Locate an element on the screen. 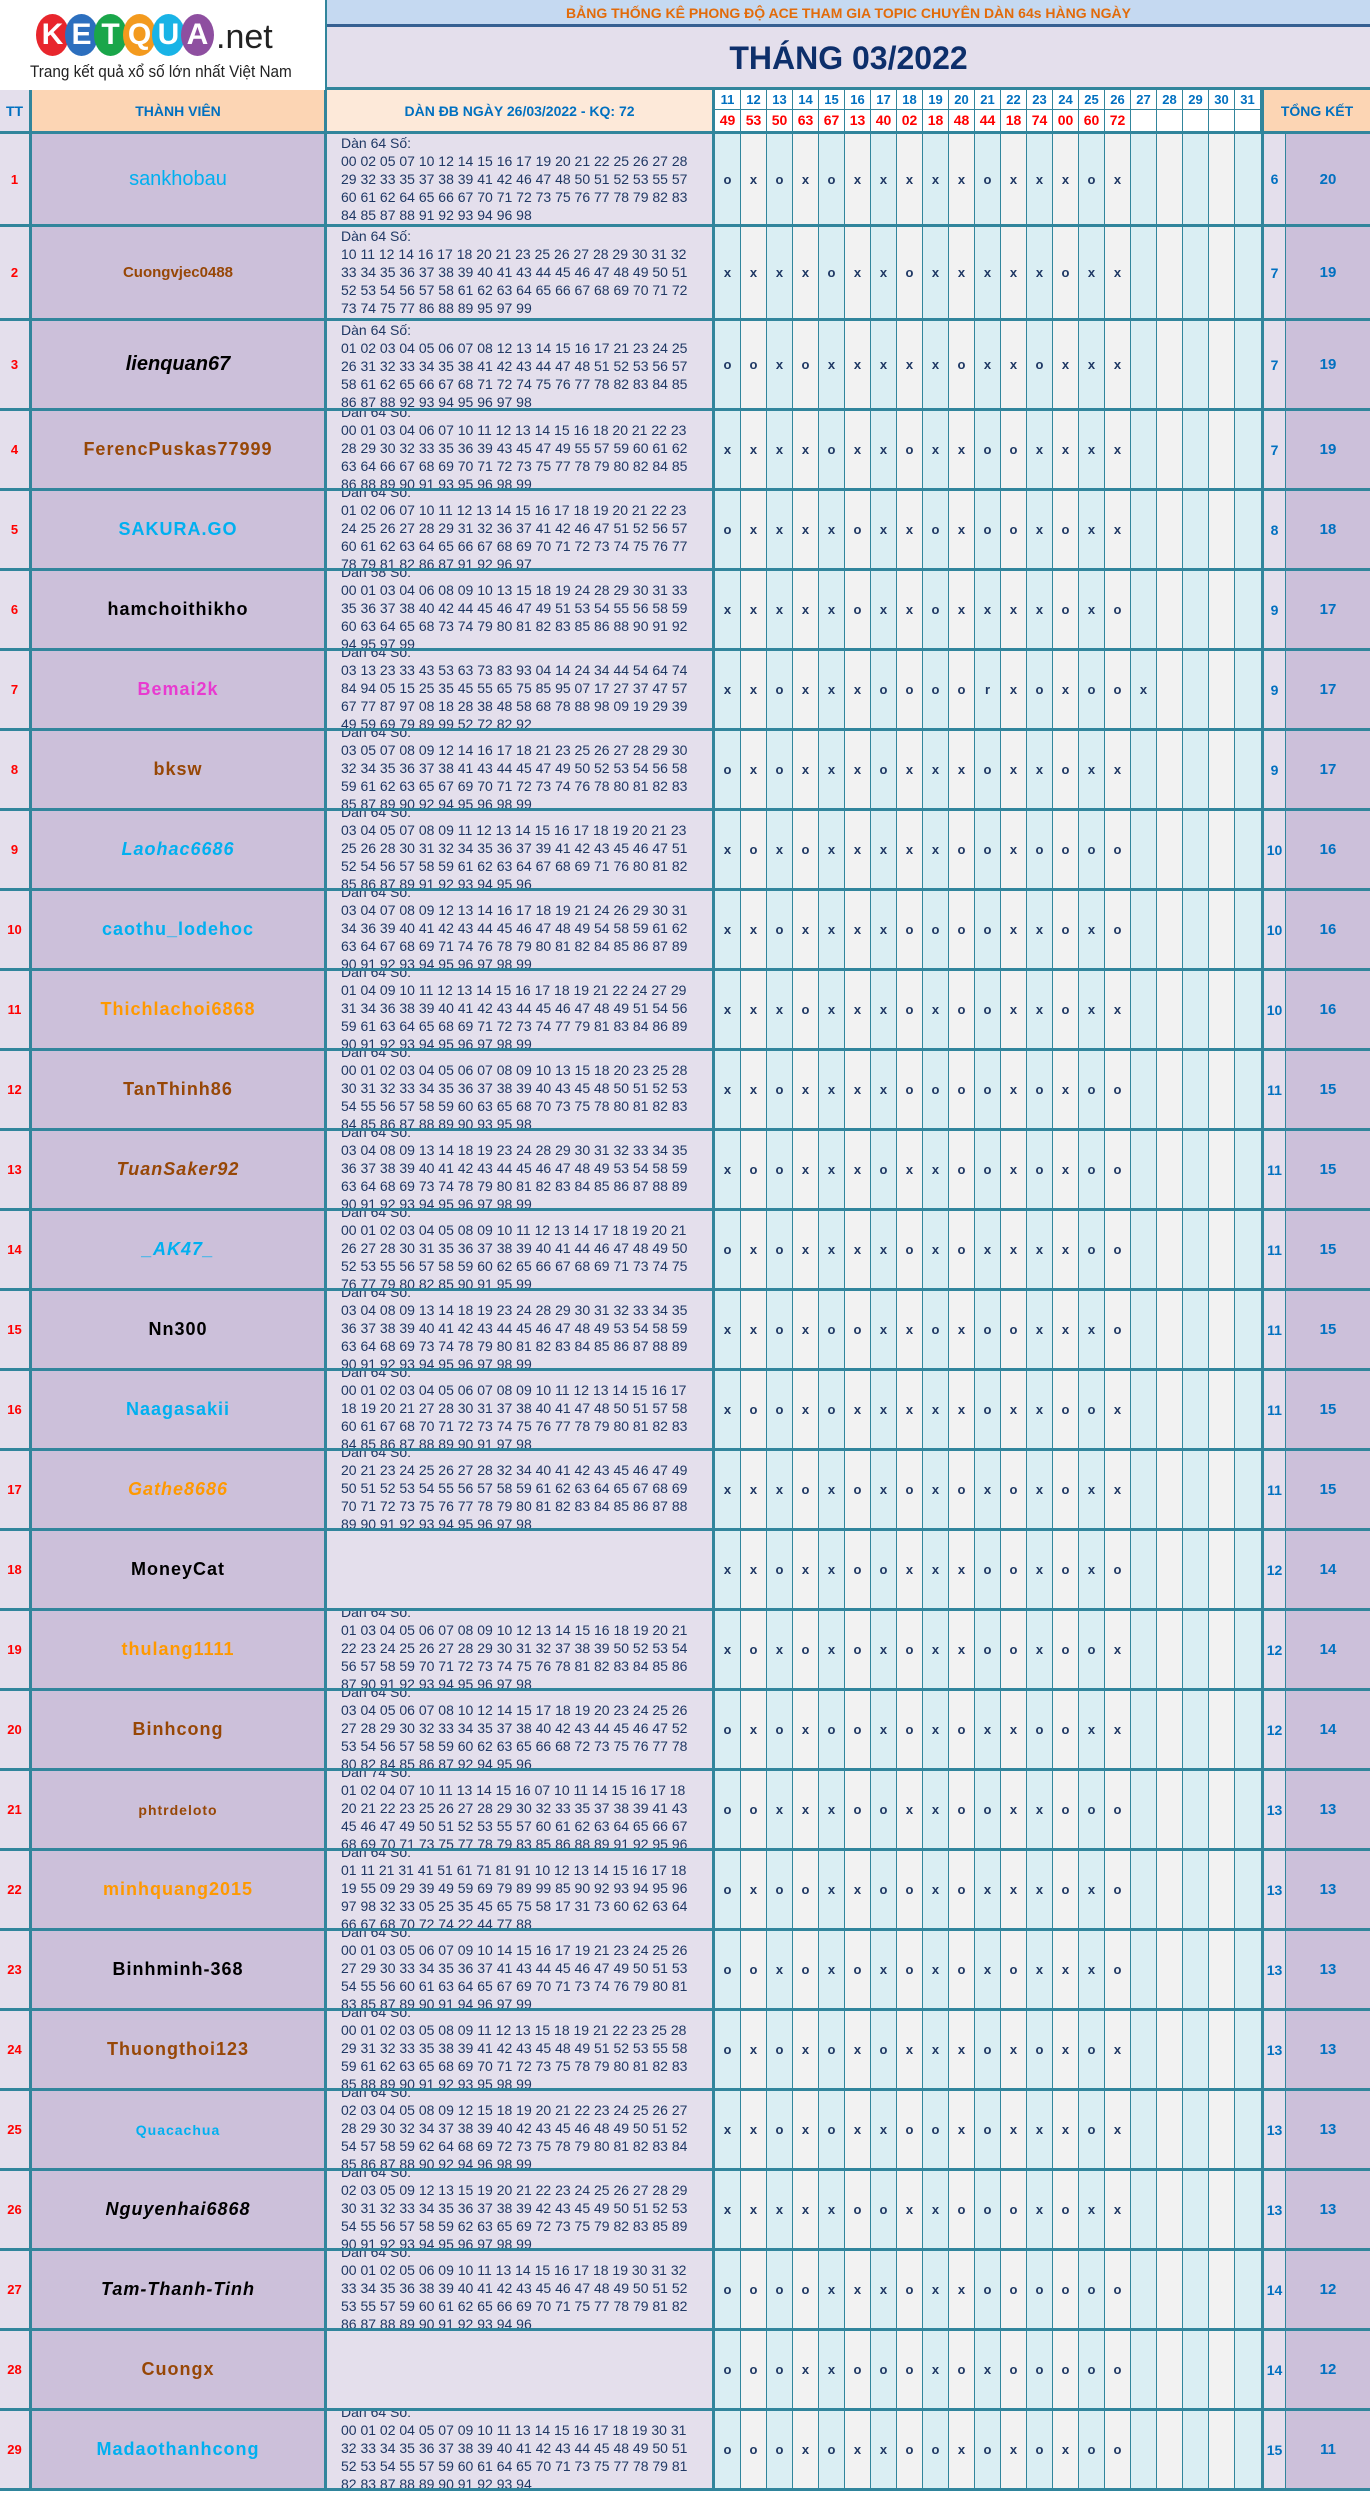  member-name: TanThinh86 is located at coordinates (179, 1089).